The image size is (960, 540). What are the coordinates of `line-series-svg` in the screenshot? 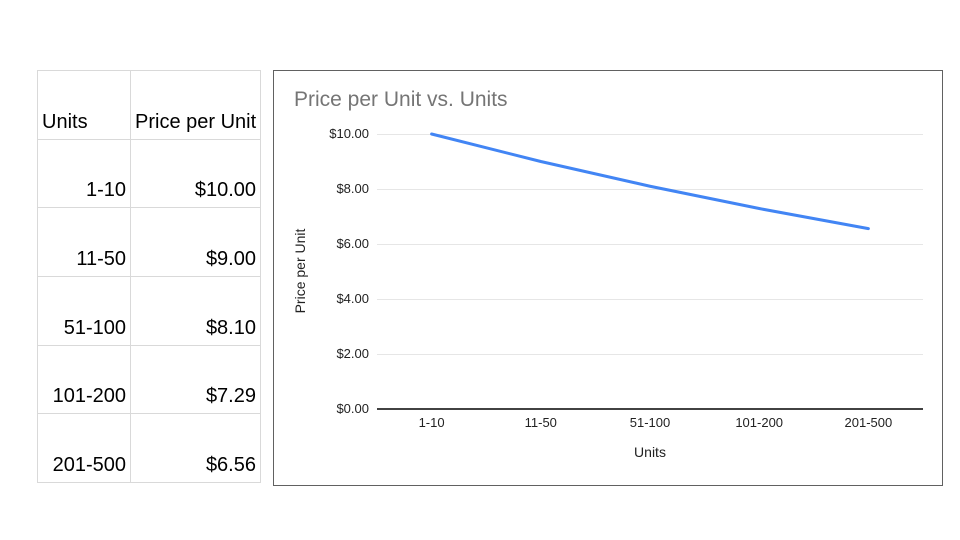 It's located at (650, 181).